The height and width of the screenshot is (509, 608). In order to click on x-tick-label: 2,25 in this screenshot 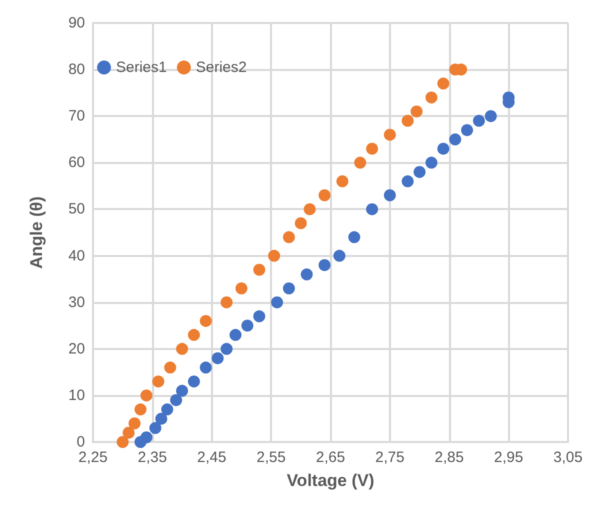, I will do `click(93, 457)`.